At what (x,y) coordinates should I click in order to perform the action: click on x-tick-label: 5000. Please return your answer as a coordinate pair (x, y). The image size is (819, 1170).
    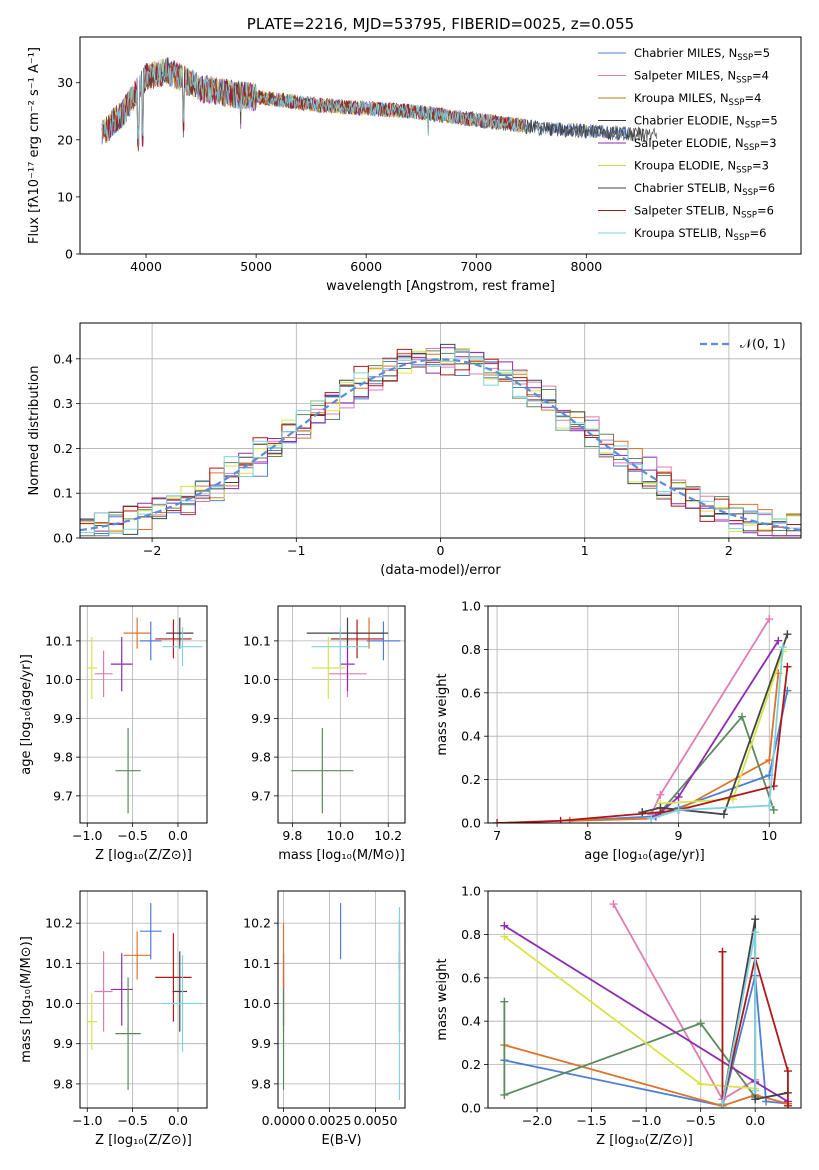
    Looking at the image, I should click on (256, 266).